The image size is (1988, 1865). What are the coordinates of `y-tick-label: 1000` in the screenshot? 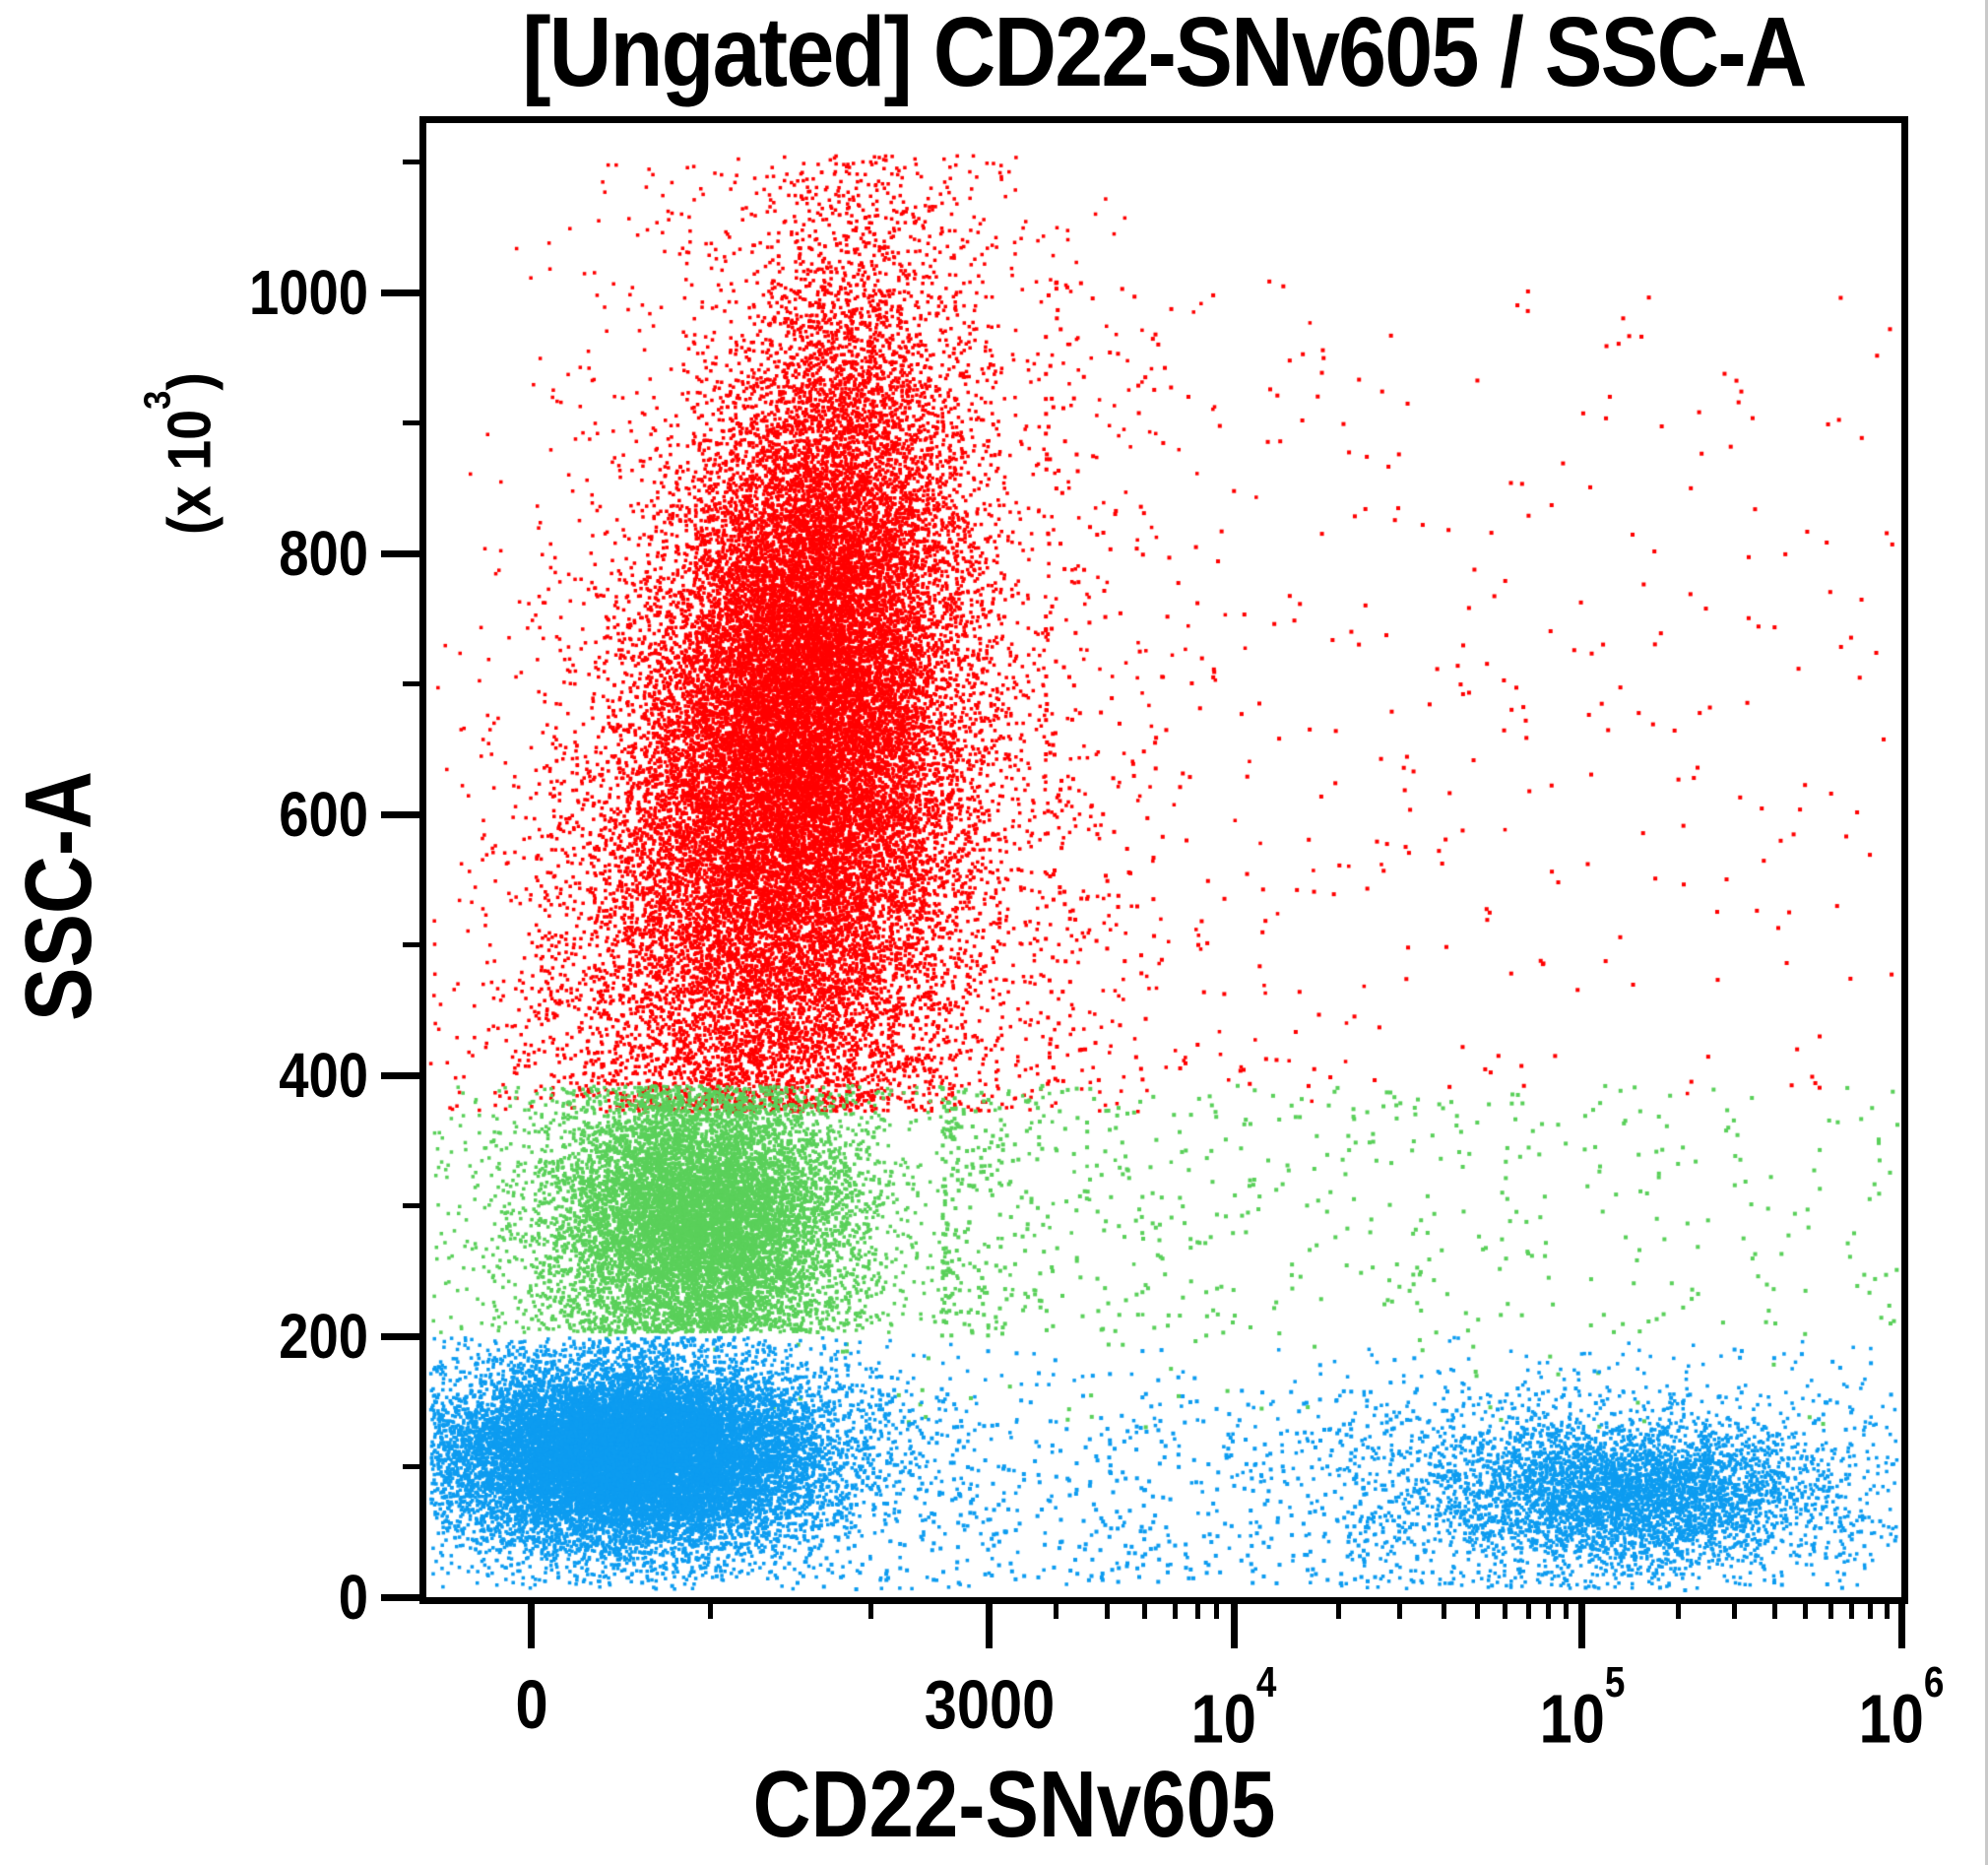 It's located at (308, 293).